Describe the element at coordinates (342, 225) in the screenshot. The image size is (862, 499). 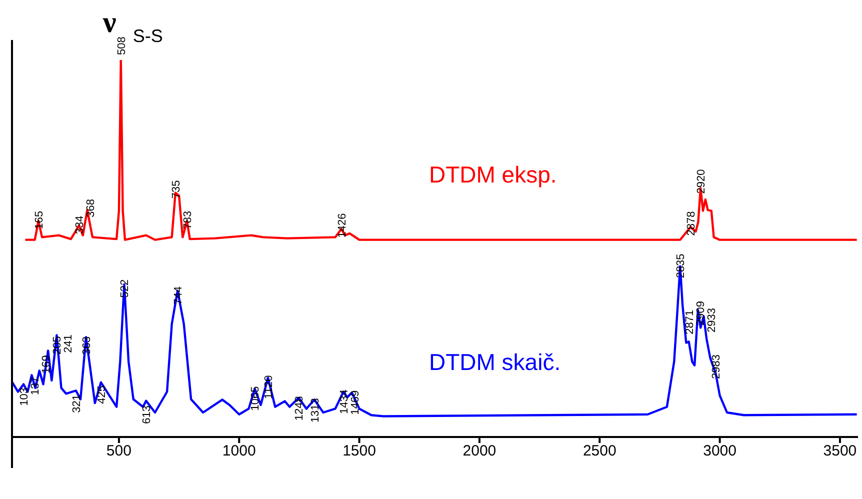
I see `annotation: 1426` at that location.